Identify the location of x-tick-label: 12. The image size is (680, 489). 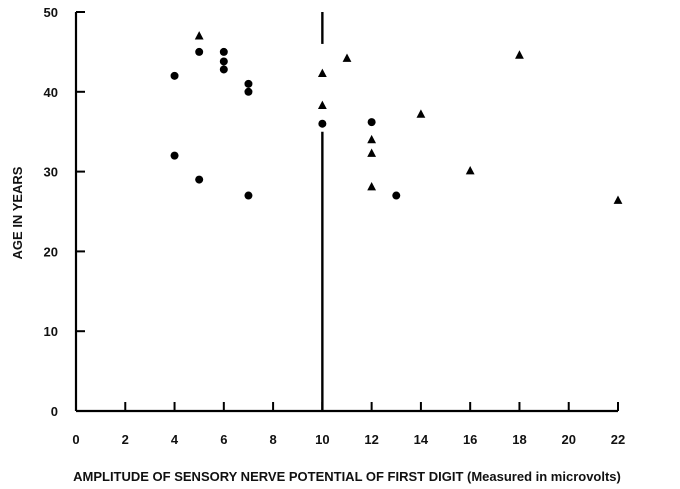
(371, 439).